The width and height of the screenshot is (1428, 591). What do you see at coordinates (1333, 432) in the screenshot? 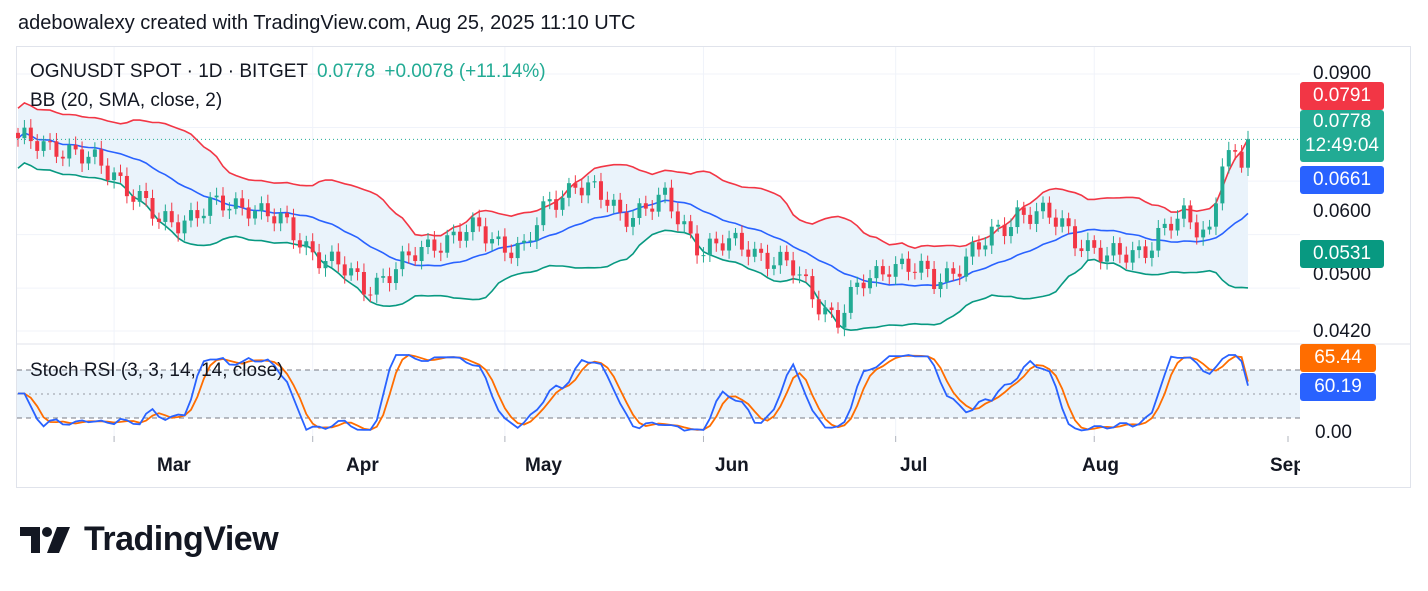
I see `stoch-axis-label-0: 0.00` at bounding box center [1333, 432].